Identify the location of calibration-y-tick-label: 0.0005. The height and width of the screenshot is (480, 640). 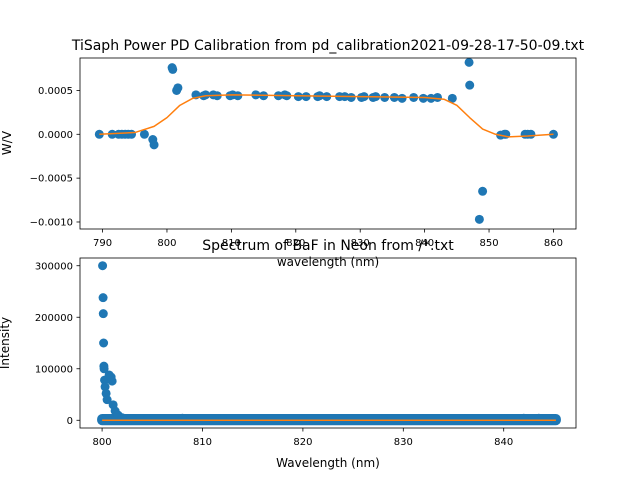
(55, 91).